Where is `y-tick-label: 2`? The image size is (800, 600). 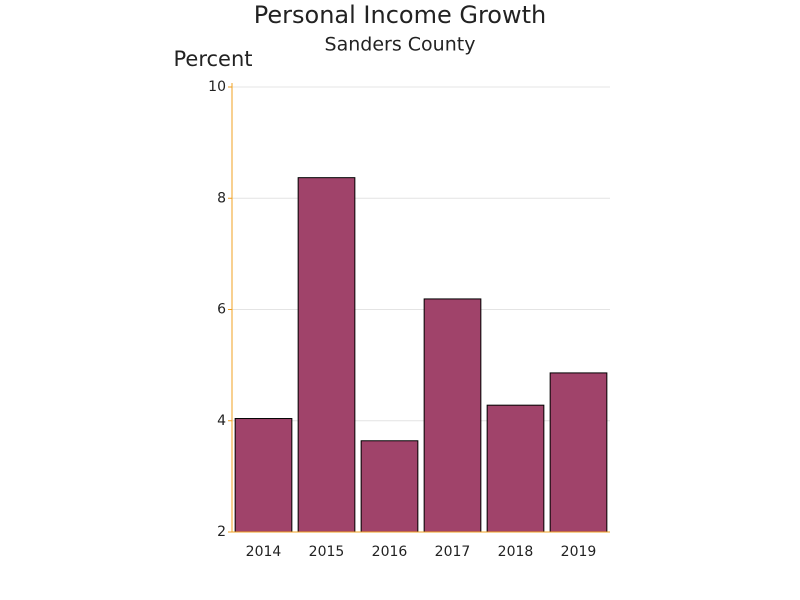
y-tick-label: 2 is located at coordinates (221, 532).